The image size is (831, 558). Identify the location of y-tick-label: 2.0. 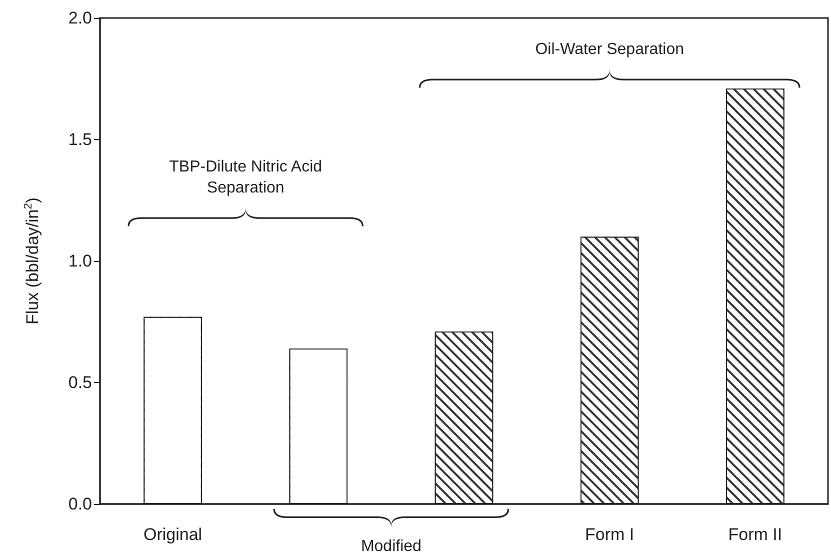
(80, 18).